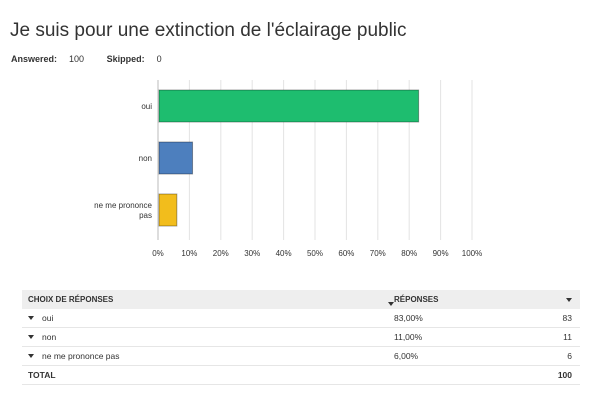 The height and width of the screenshot is (400, 602). I want to click on total-value: 100, so click(564, 375).